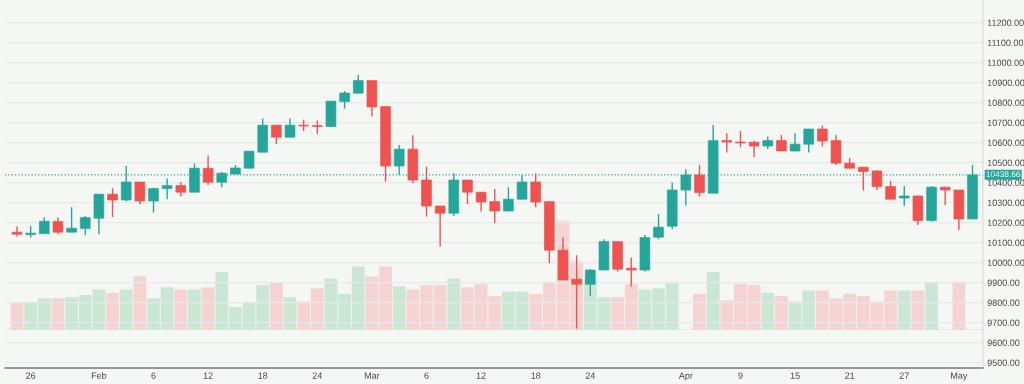 The image size is (1024, 384). What do you see at coordinates (850, 375) in the screenshot?
I see `x-tick-label: 21` at bounding box center [850, 375].